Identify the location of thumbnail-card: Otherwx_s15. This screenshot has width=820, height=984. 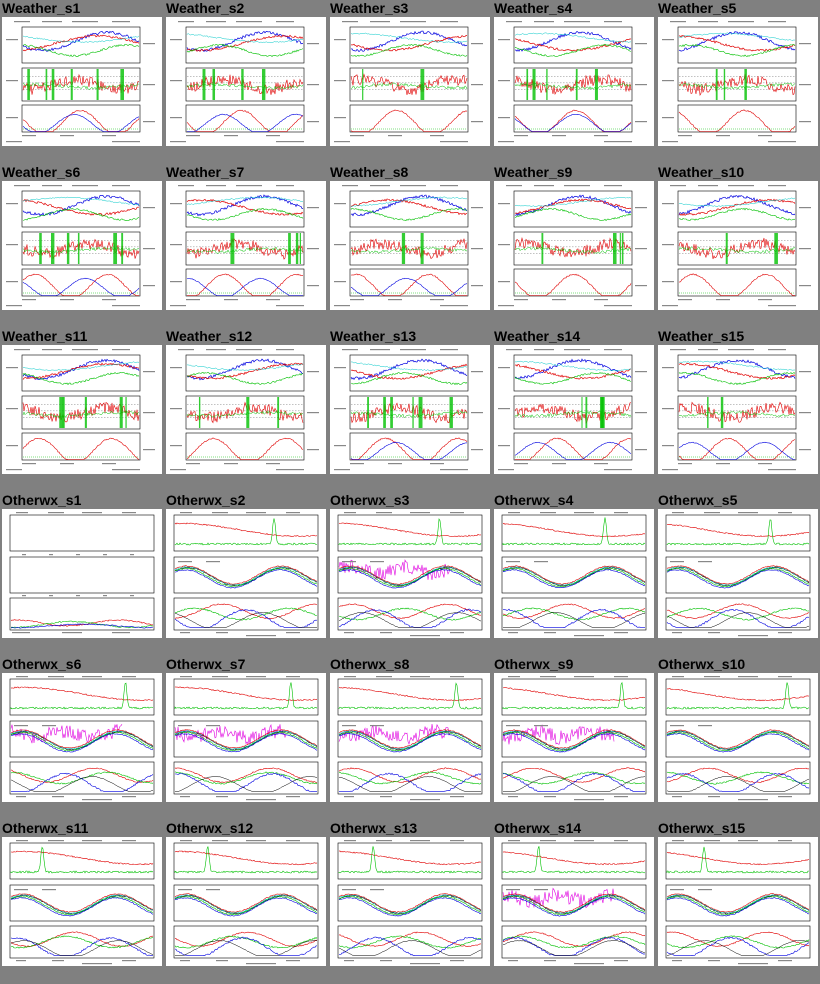
(737, 894).